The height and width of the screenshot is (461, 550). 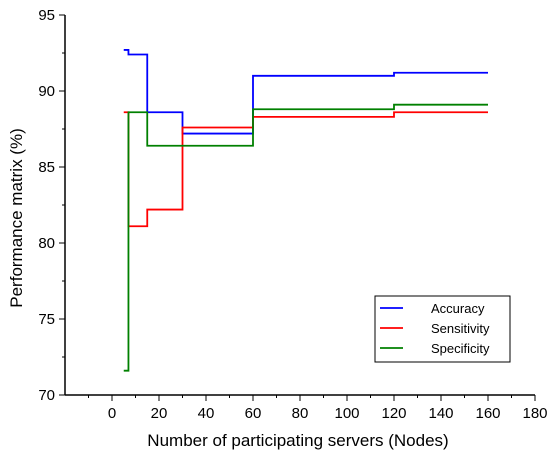 What do you see at coordinates (253, 413) in the screenshot?
I see `x-tick-label-60: 60` at bounding box center [253, 413].